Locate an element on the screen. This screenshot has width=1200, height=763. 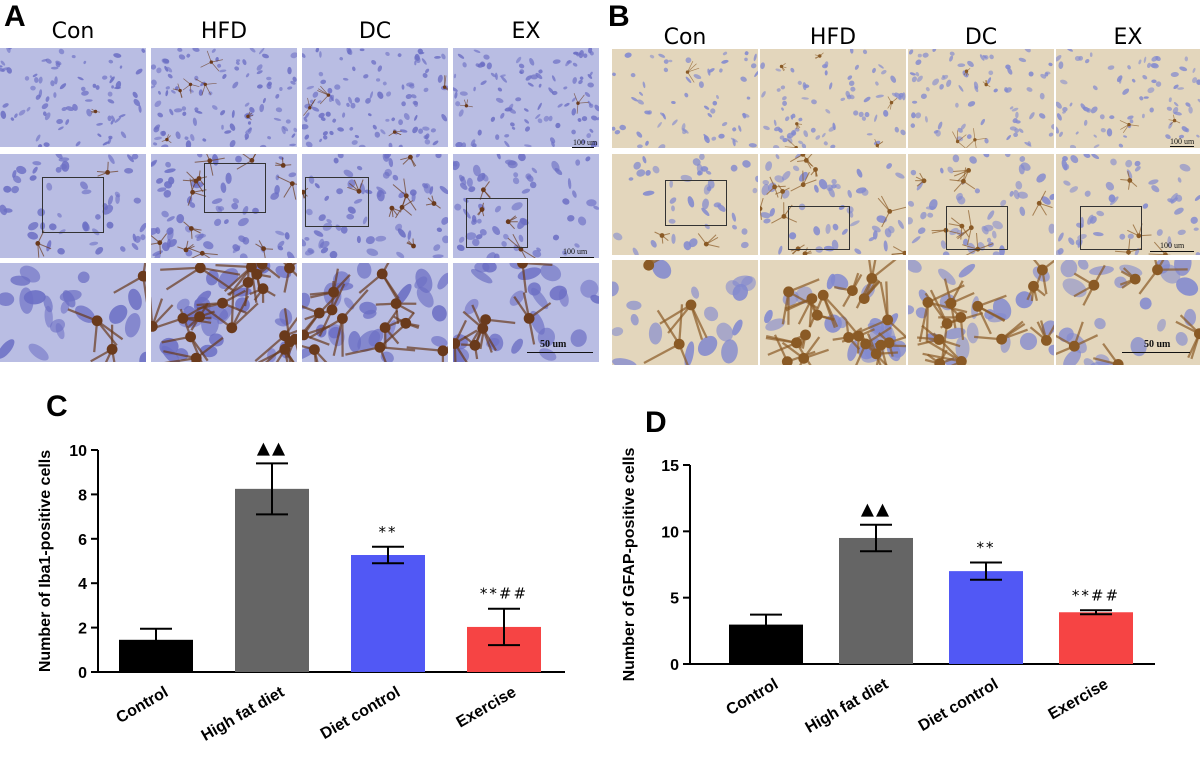
y-tick-label: 2 is located at coordinates (82, 629).